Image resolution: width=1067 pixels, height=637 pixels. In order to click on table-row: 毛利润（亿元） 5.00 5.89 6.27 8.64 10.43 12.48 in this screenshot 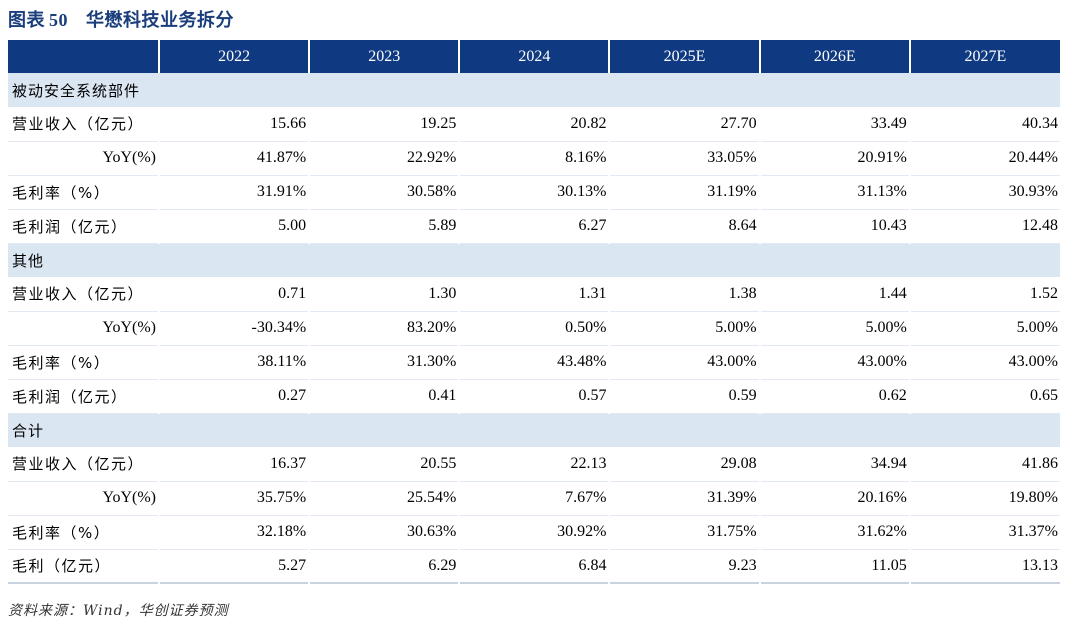, I will do `click(534, 226)`.